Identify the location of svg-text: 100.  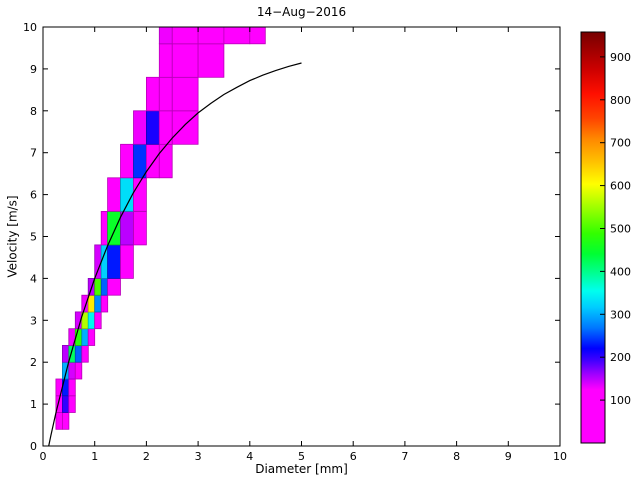
(620, 400).